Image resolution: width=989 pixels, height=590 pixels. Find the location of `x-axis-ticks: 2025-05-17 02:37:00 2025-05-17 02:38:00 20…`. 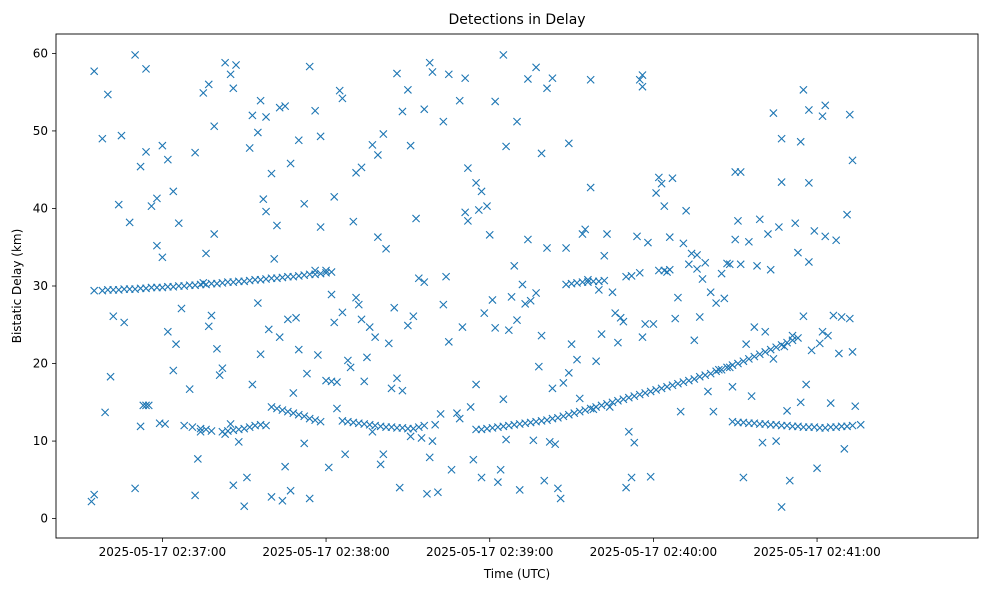

x-axis-ticks: 2025-05-17 02:37:00 2025-05-17 02:38:00 20… is located at coordinates (490, 548).